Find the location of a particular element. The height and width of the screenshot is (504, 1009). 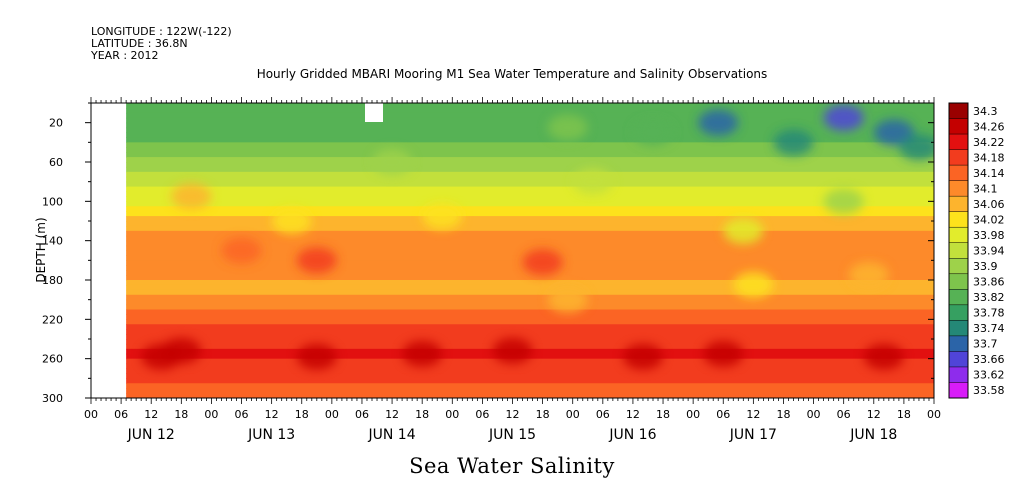

y-tick-label: 140 is located at coordinates (52, 241).